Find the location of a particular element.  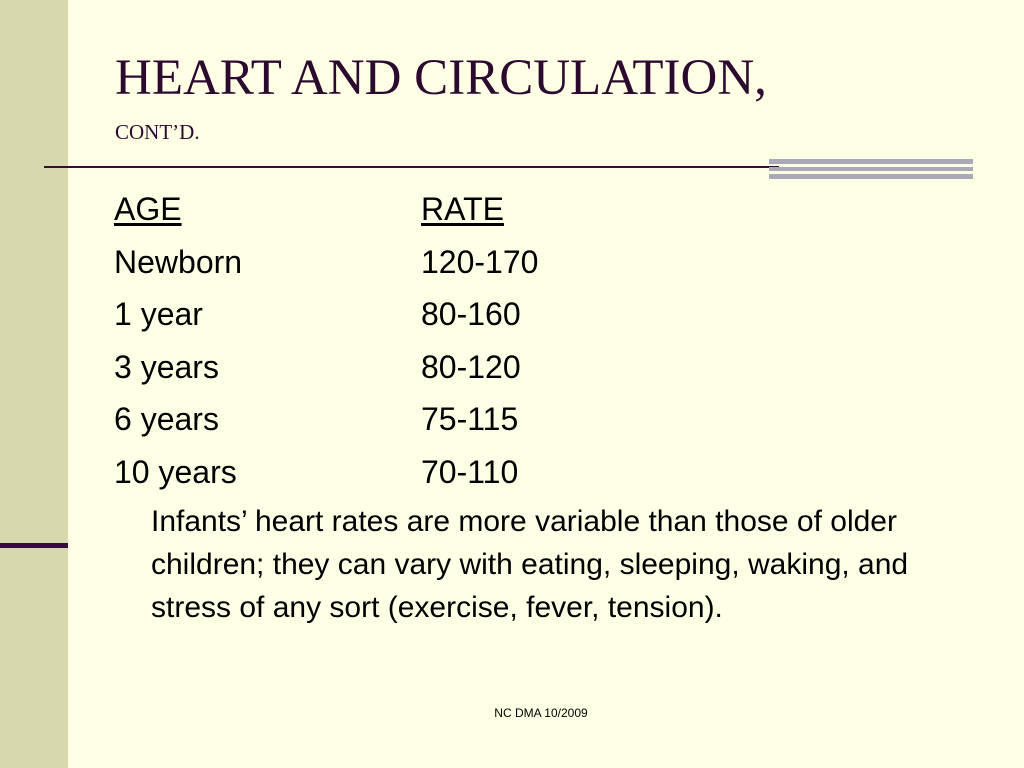

table-row: 6 years 75-115 is located at coordinates (326, 419).